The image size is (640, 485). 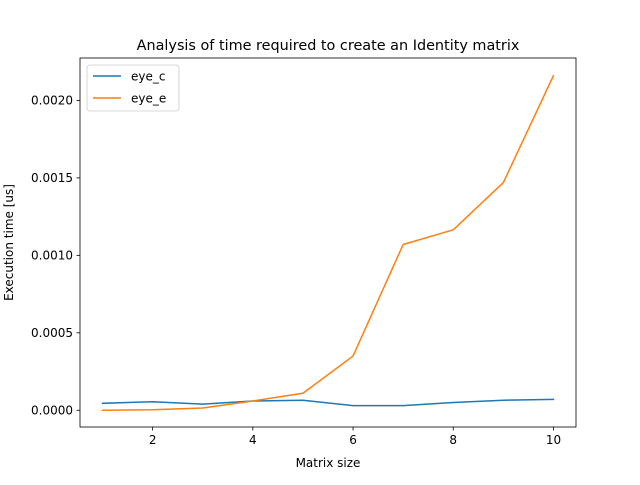 I want to click on y-axis-ticks: 0.0000 0.0005 0.0010 0.0015 0.0020, so click(x=55, y=256).